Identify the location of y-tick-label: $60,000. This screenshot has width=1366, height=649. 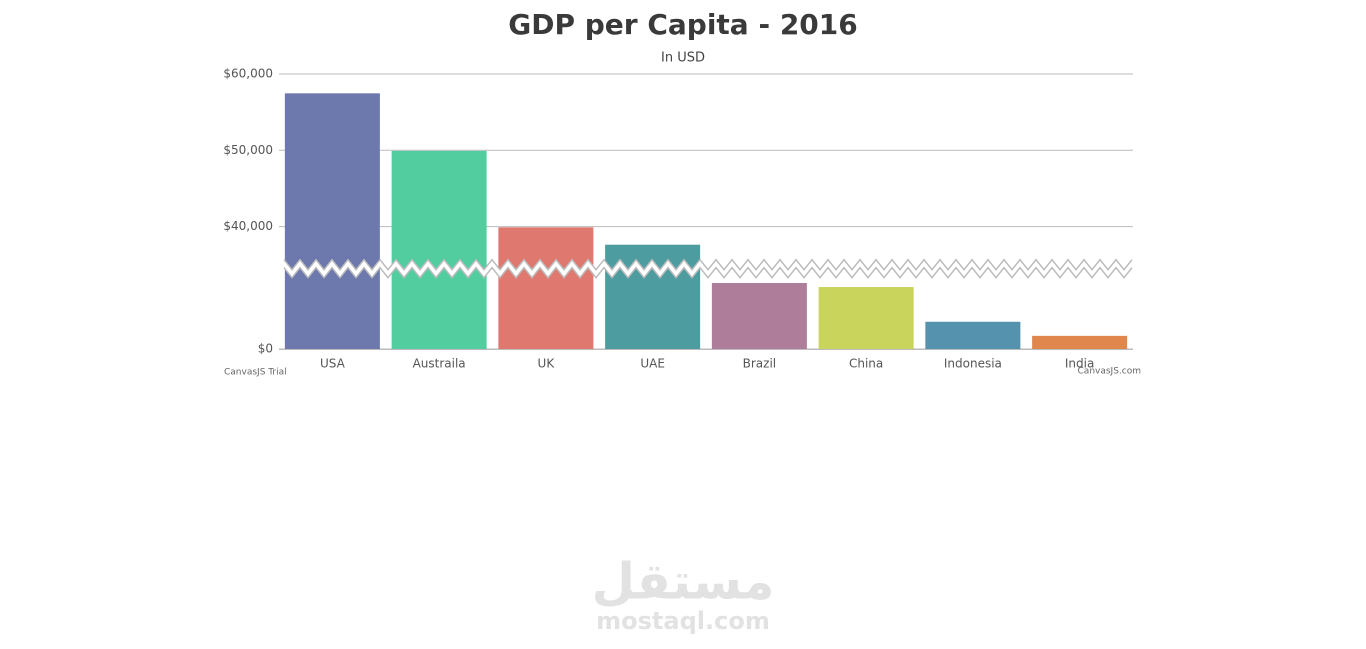
(248, 74).